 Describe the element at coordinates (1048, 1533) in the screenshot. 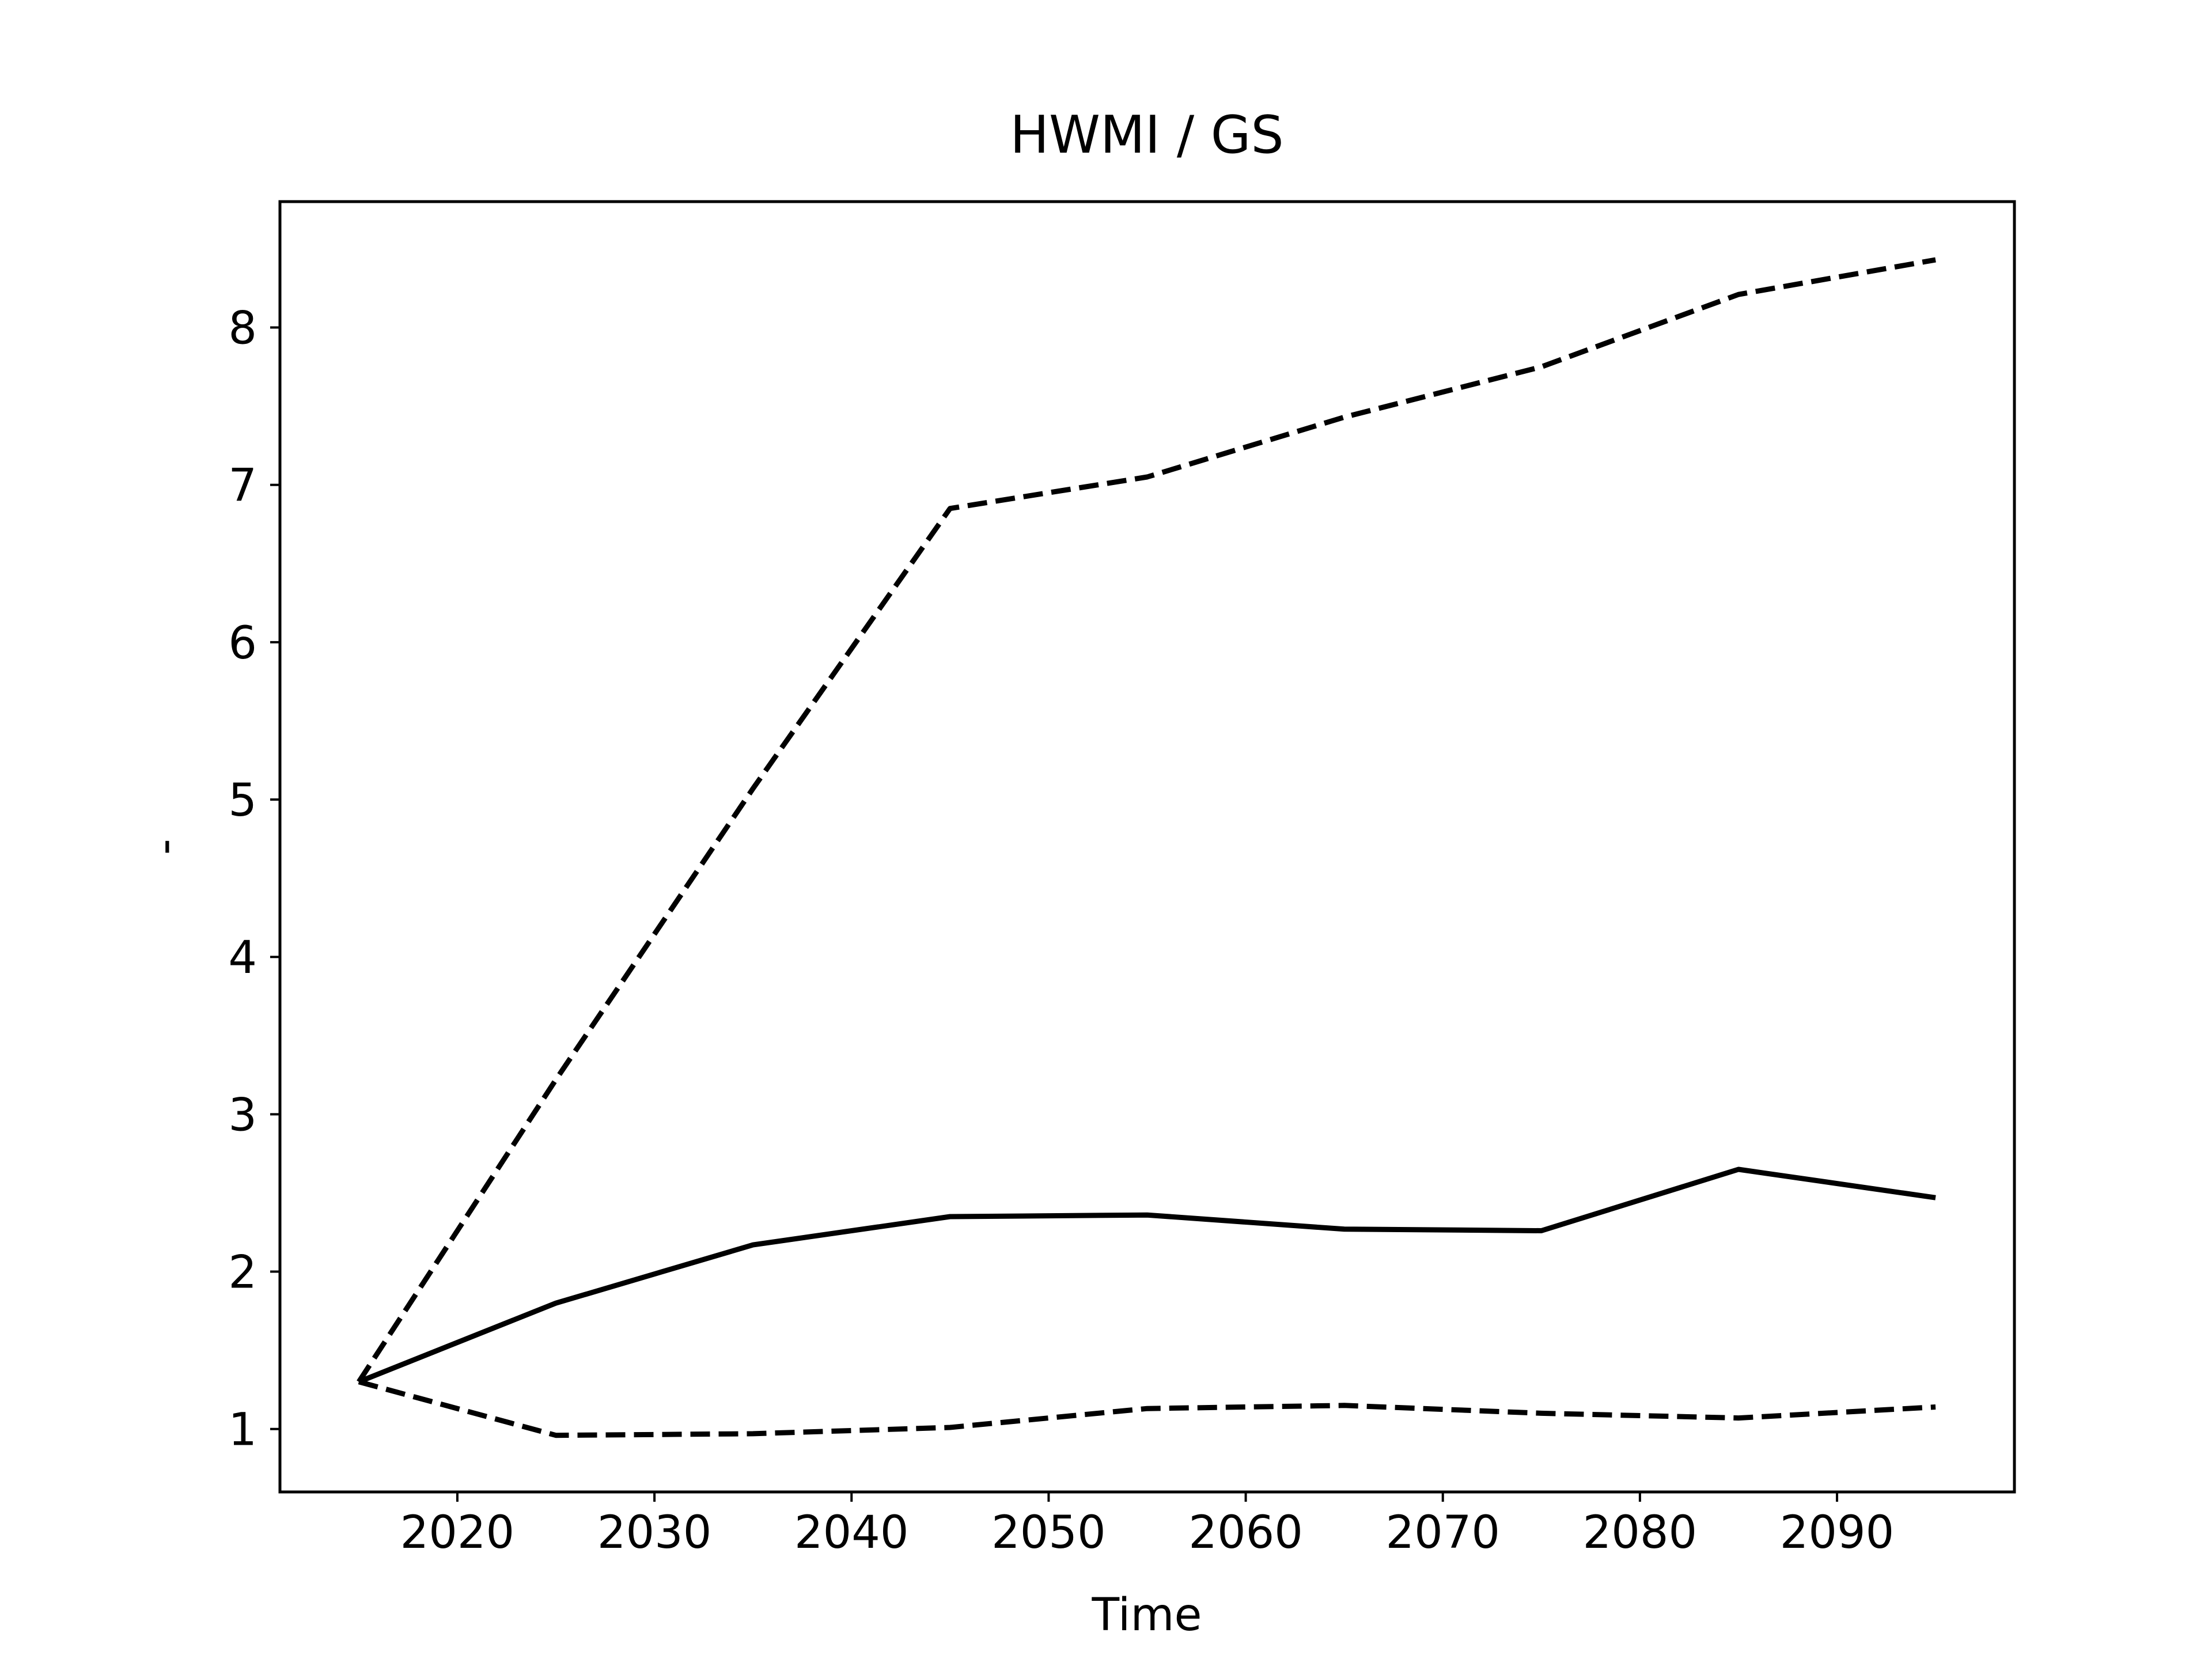

I see `x-tick-label: 2050` at that location.